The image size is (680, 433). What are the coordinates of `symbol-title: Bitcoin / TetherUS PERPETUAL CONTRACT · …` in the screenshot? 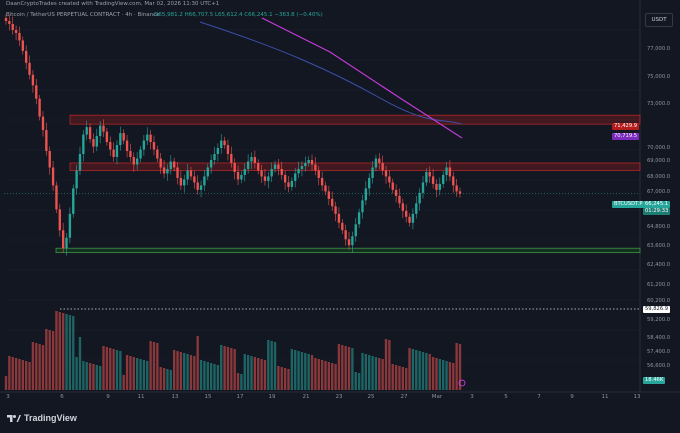 It's located at (83, 15).